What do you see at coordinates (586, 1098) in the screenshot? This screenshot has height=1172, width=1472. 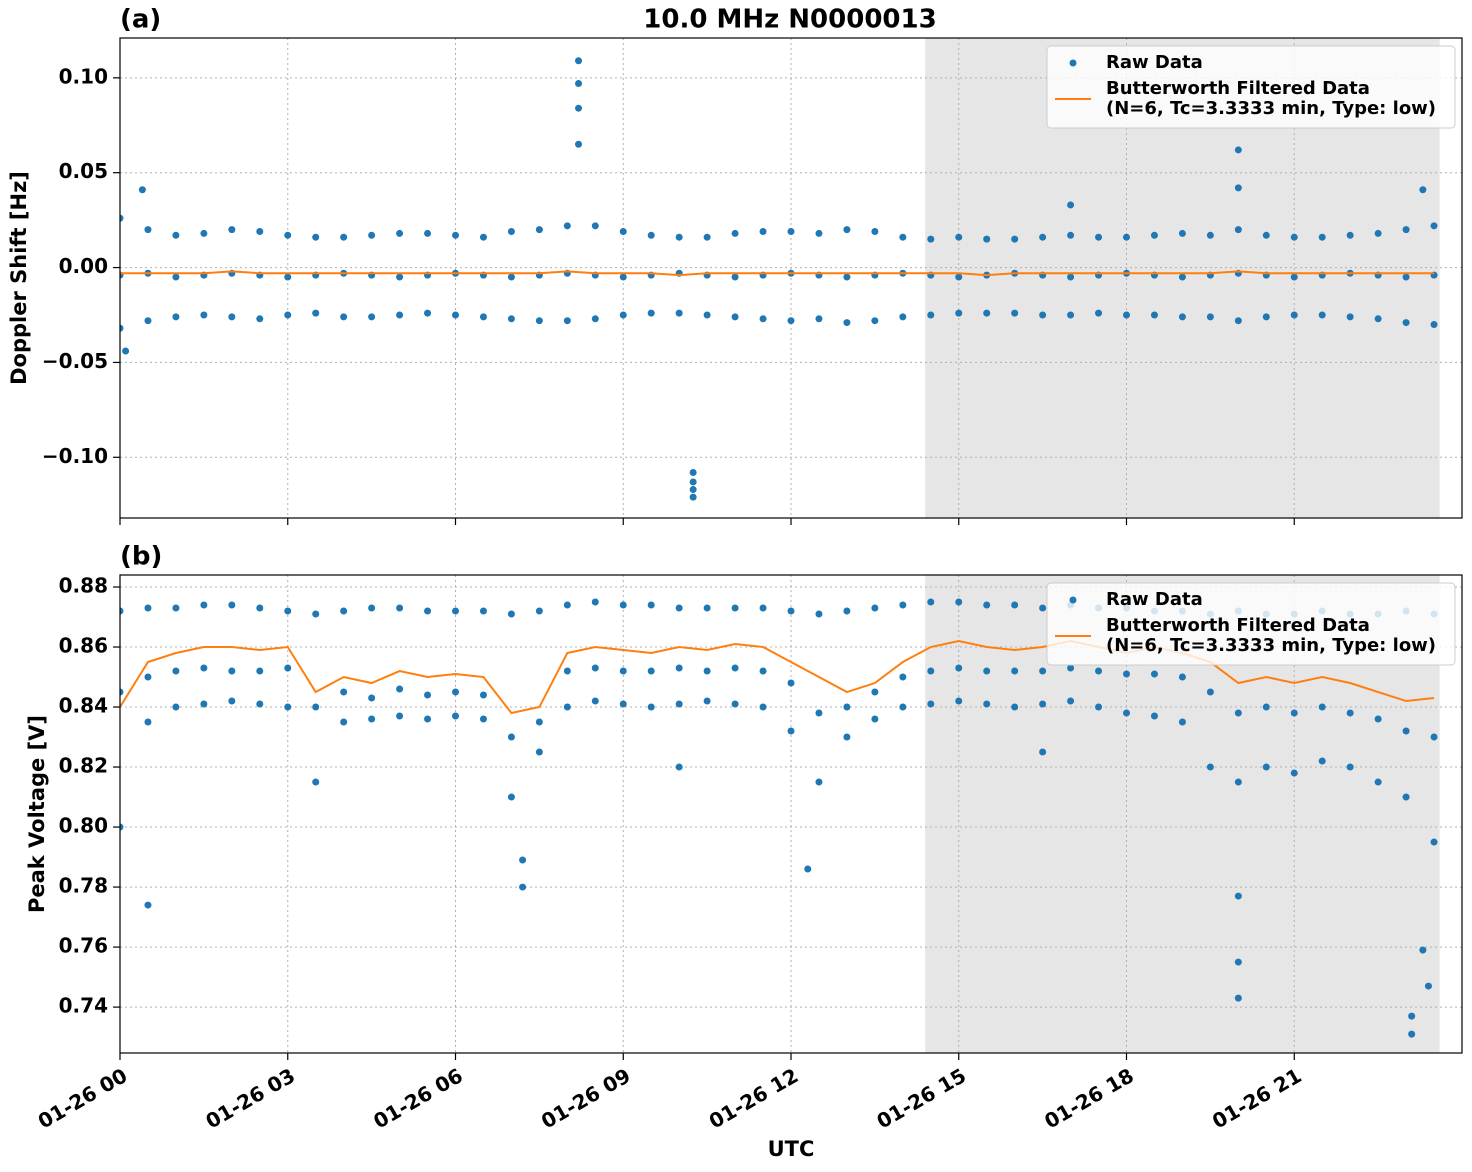 I see `x-tick-label: 01-26 09` at bounding box center [586, 1098].